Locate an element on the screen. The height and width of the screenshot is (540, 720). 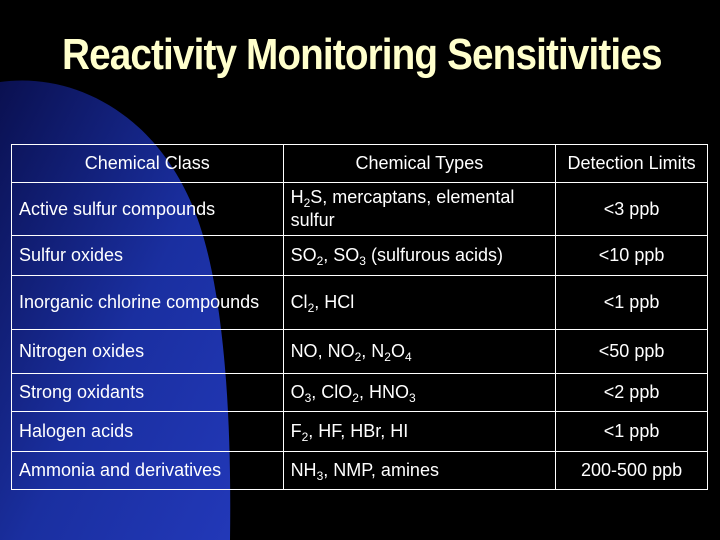
chemical-class-cell: Nitrogen oxides is located at coordinates (147, 351).